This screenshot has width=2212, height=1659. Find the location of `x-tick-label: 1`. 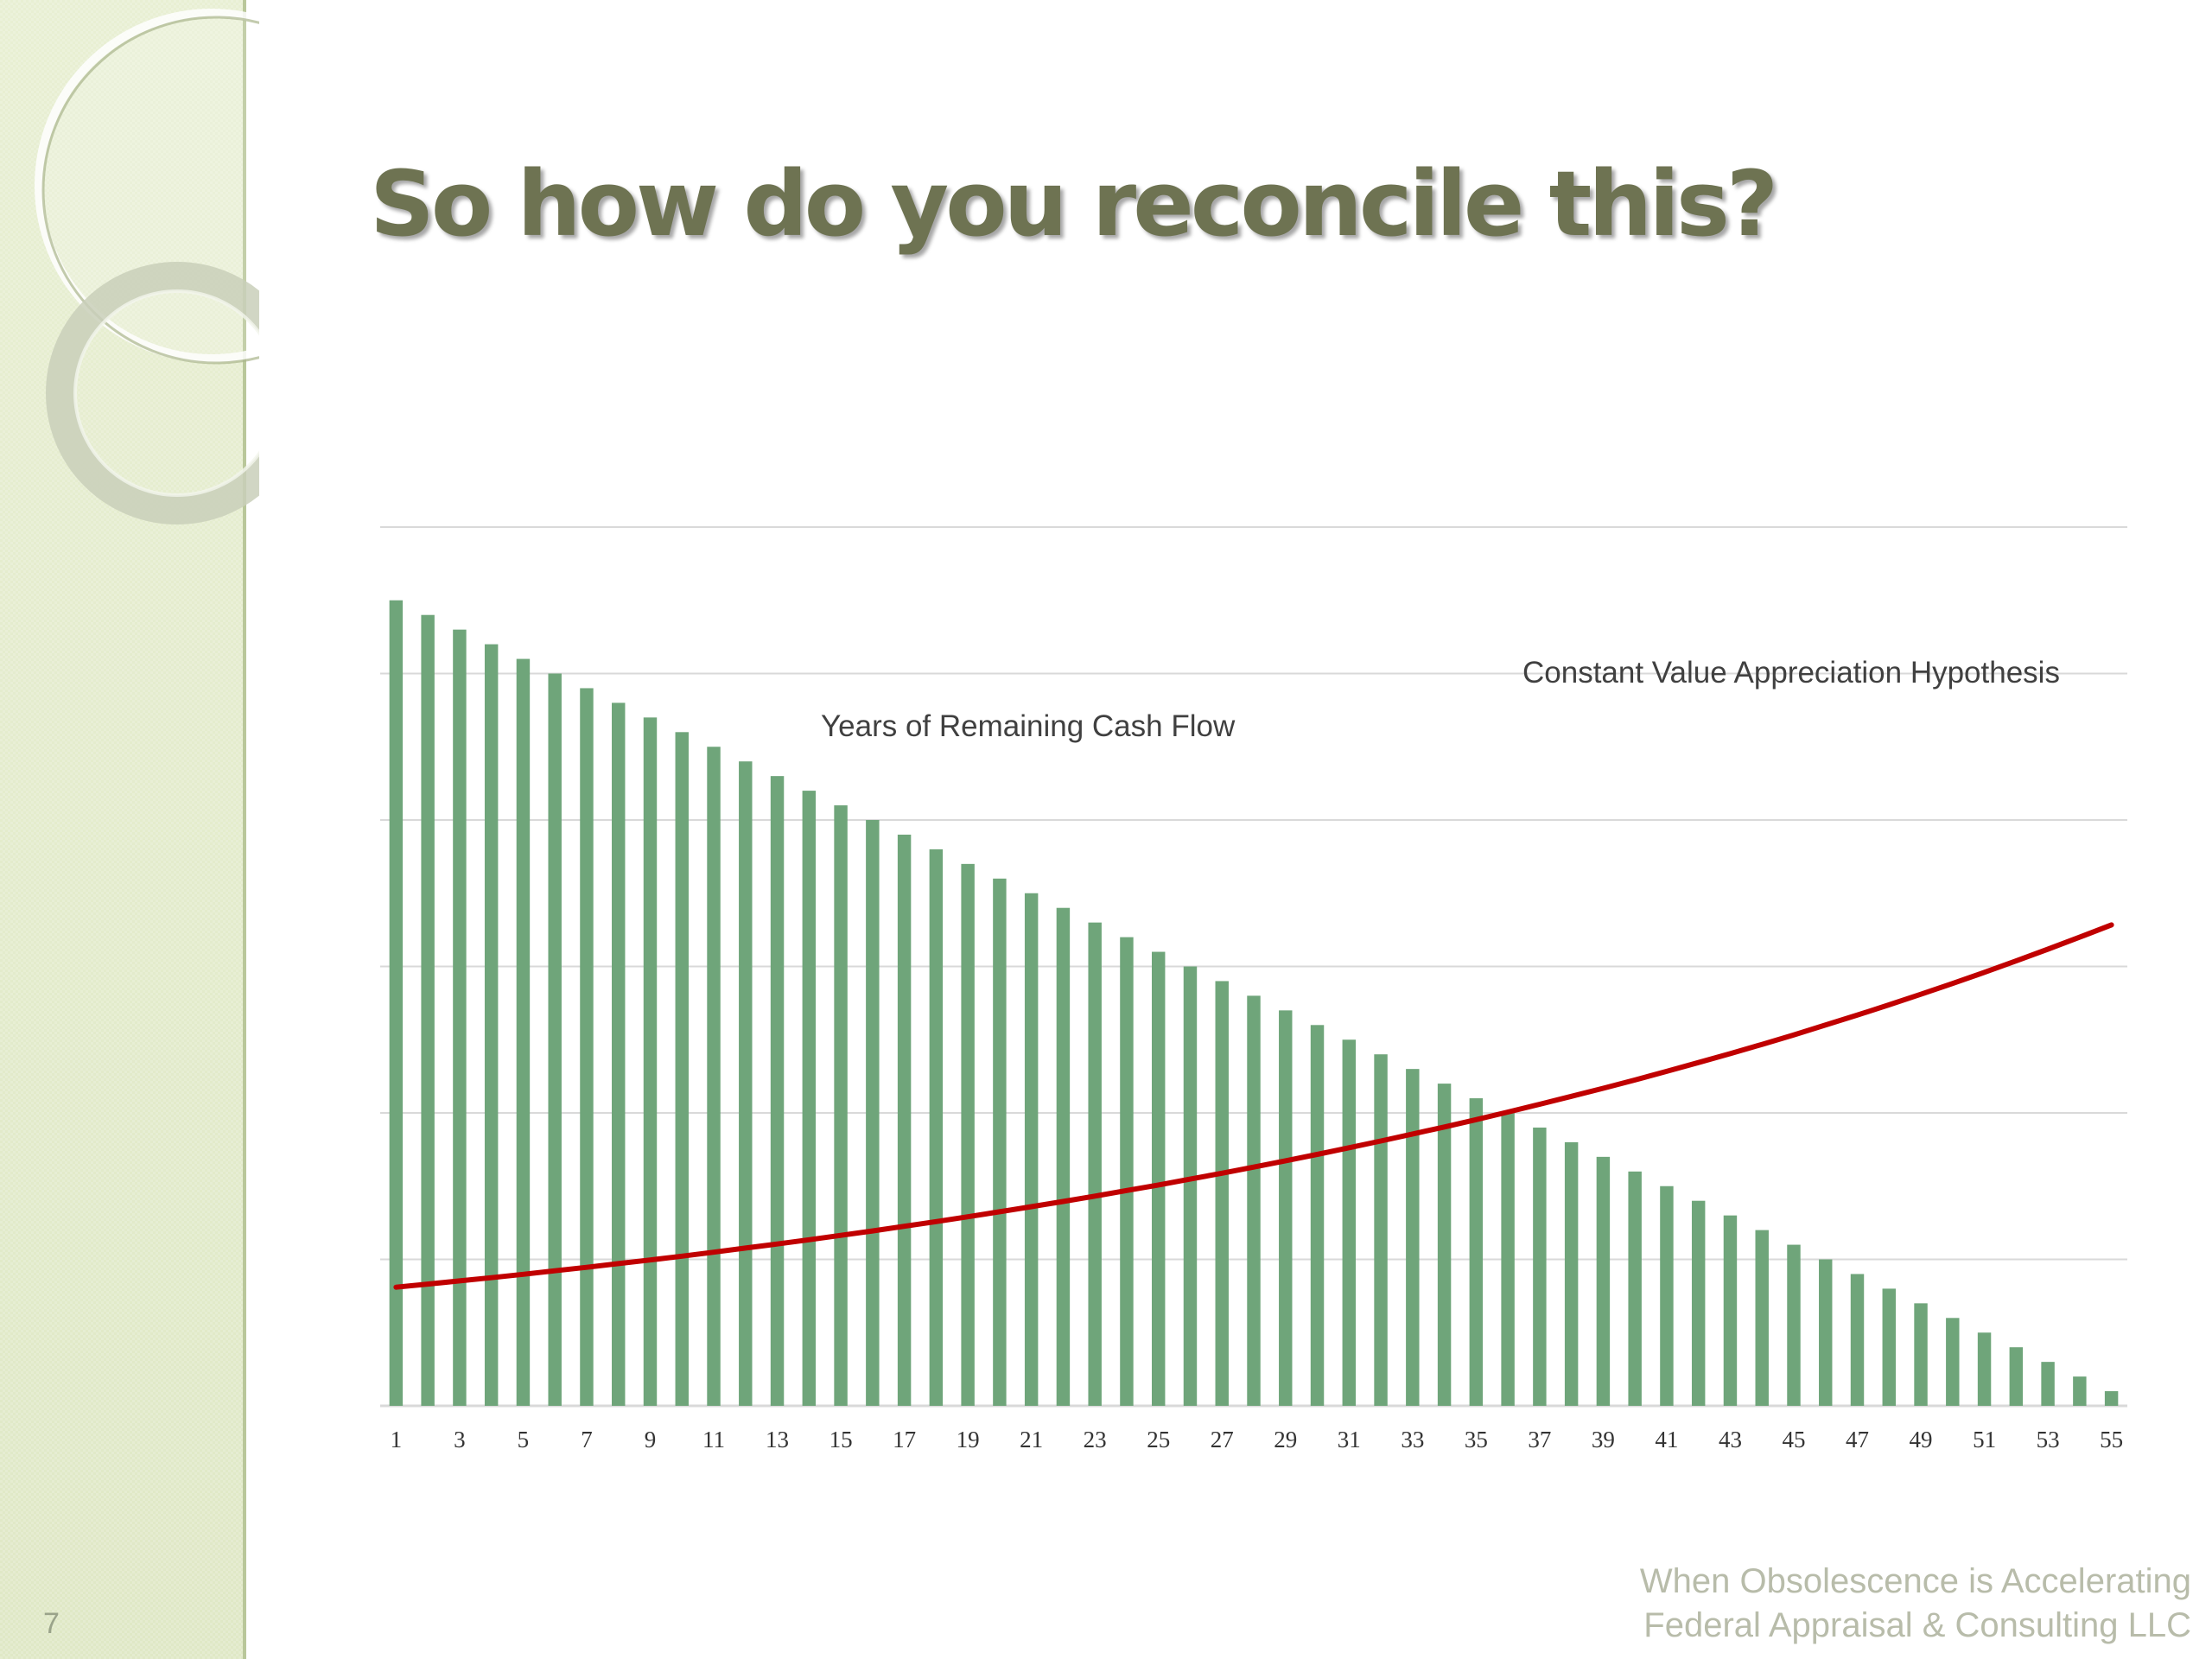

x-tick-label: 1 is located at coordinates (397, 1439).